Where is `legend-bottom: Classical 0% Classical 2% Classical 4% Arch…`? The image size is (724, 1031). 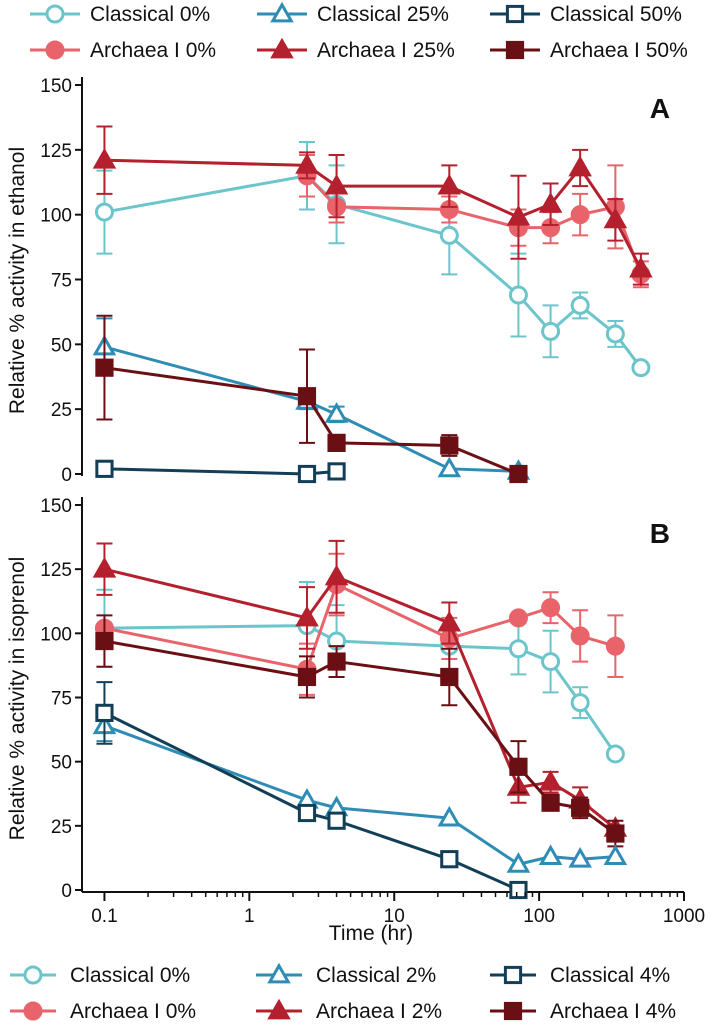 legend-bottom: Classical 0% Classical 2% Classical 4% Arch… is located at coordinates (343, 992).